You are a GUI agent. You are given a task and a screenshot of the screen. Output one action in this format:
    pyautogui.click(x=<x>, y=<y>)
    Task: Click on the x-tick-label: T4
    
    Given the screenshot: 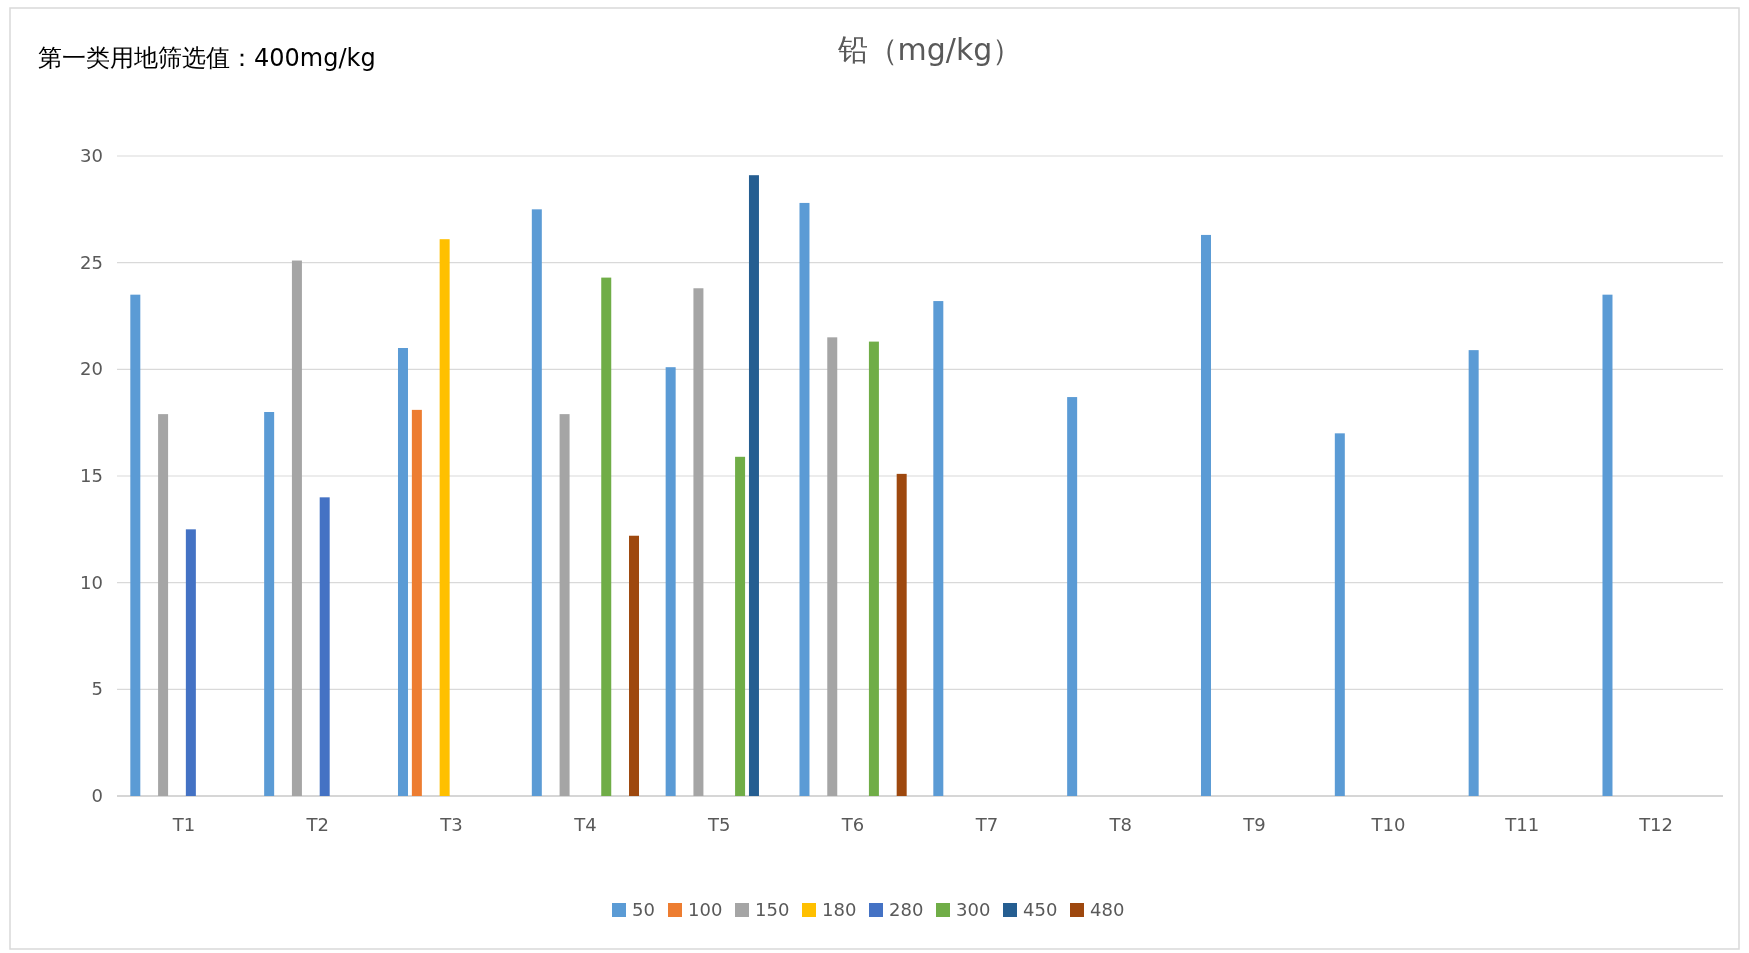 What is the action you would take?
    pyautogui.click(x=585, y=824)
    